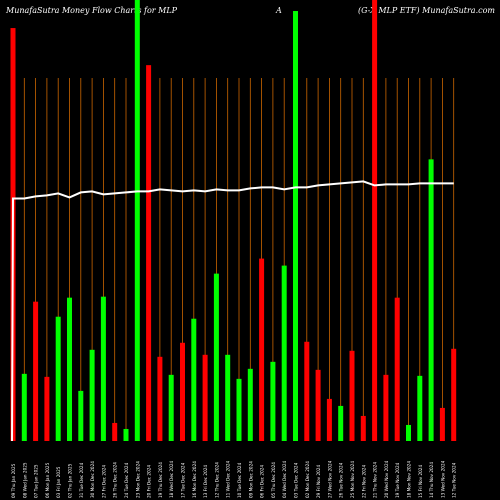 This screenshot has width=500, height=500. Describe the element at coordinates (250, 479) in the screenshot. I see `tick-label: 09 Mon Dec 2024` at that location.